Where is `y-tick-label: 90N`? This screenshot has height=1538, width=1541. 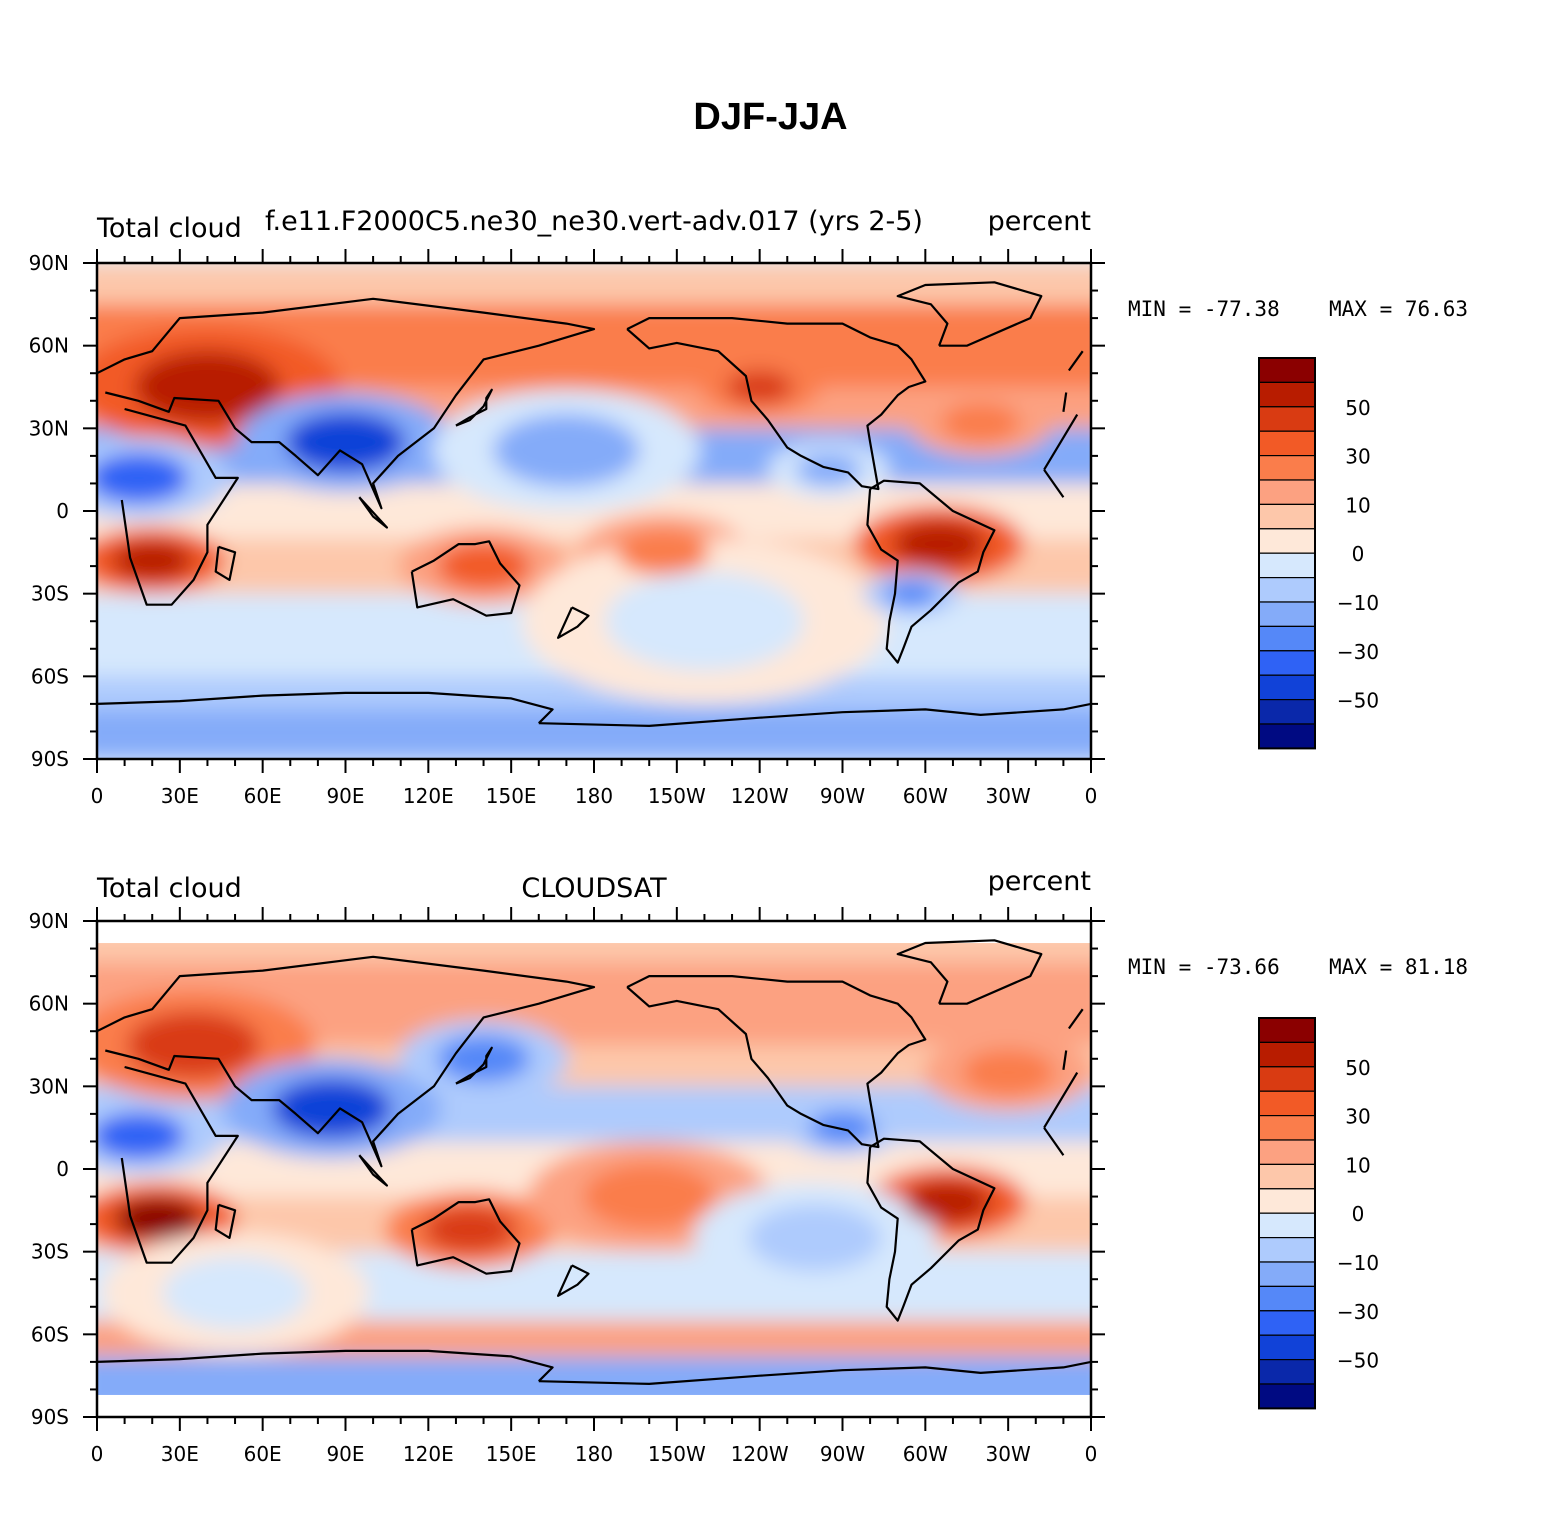
y-tick-label: 90N is located at coordinates (49, 921).